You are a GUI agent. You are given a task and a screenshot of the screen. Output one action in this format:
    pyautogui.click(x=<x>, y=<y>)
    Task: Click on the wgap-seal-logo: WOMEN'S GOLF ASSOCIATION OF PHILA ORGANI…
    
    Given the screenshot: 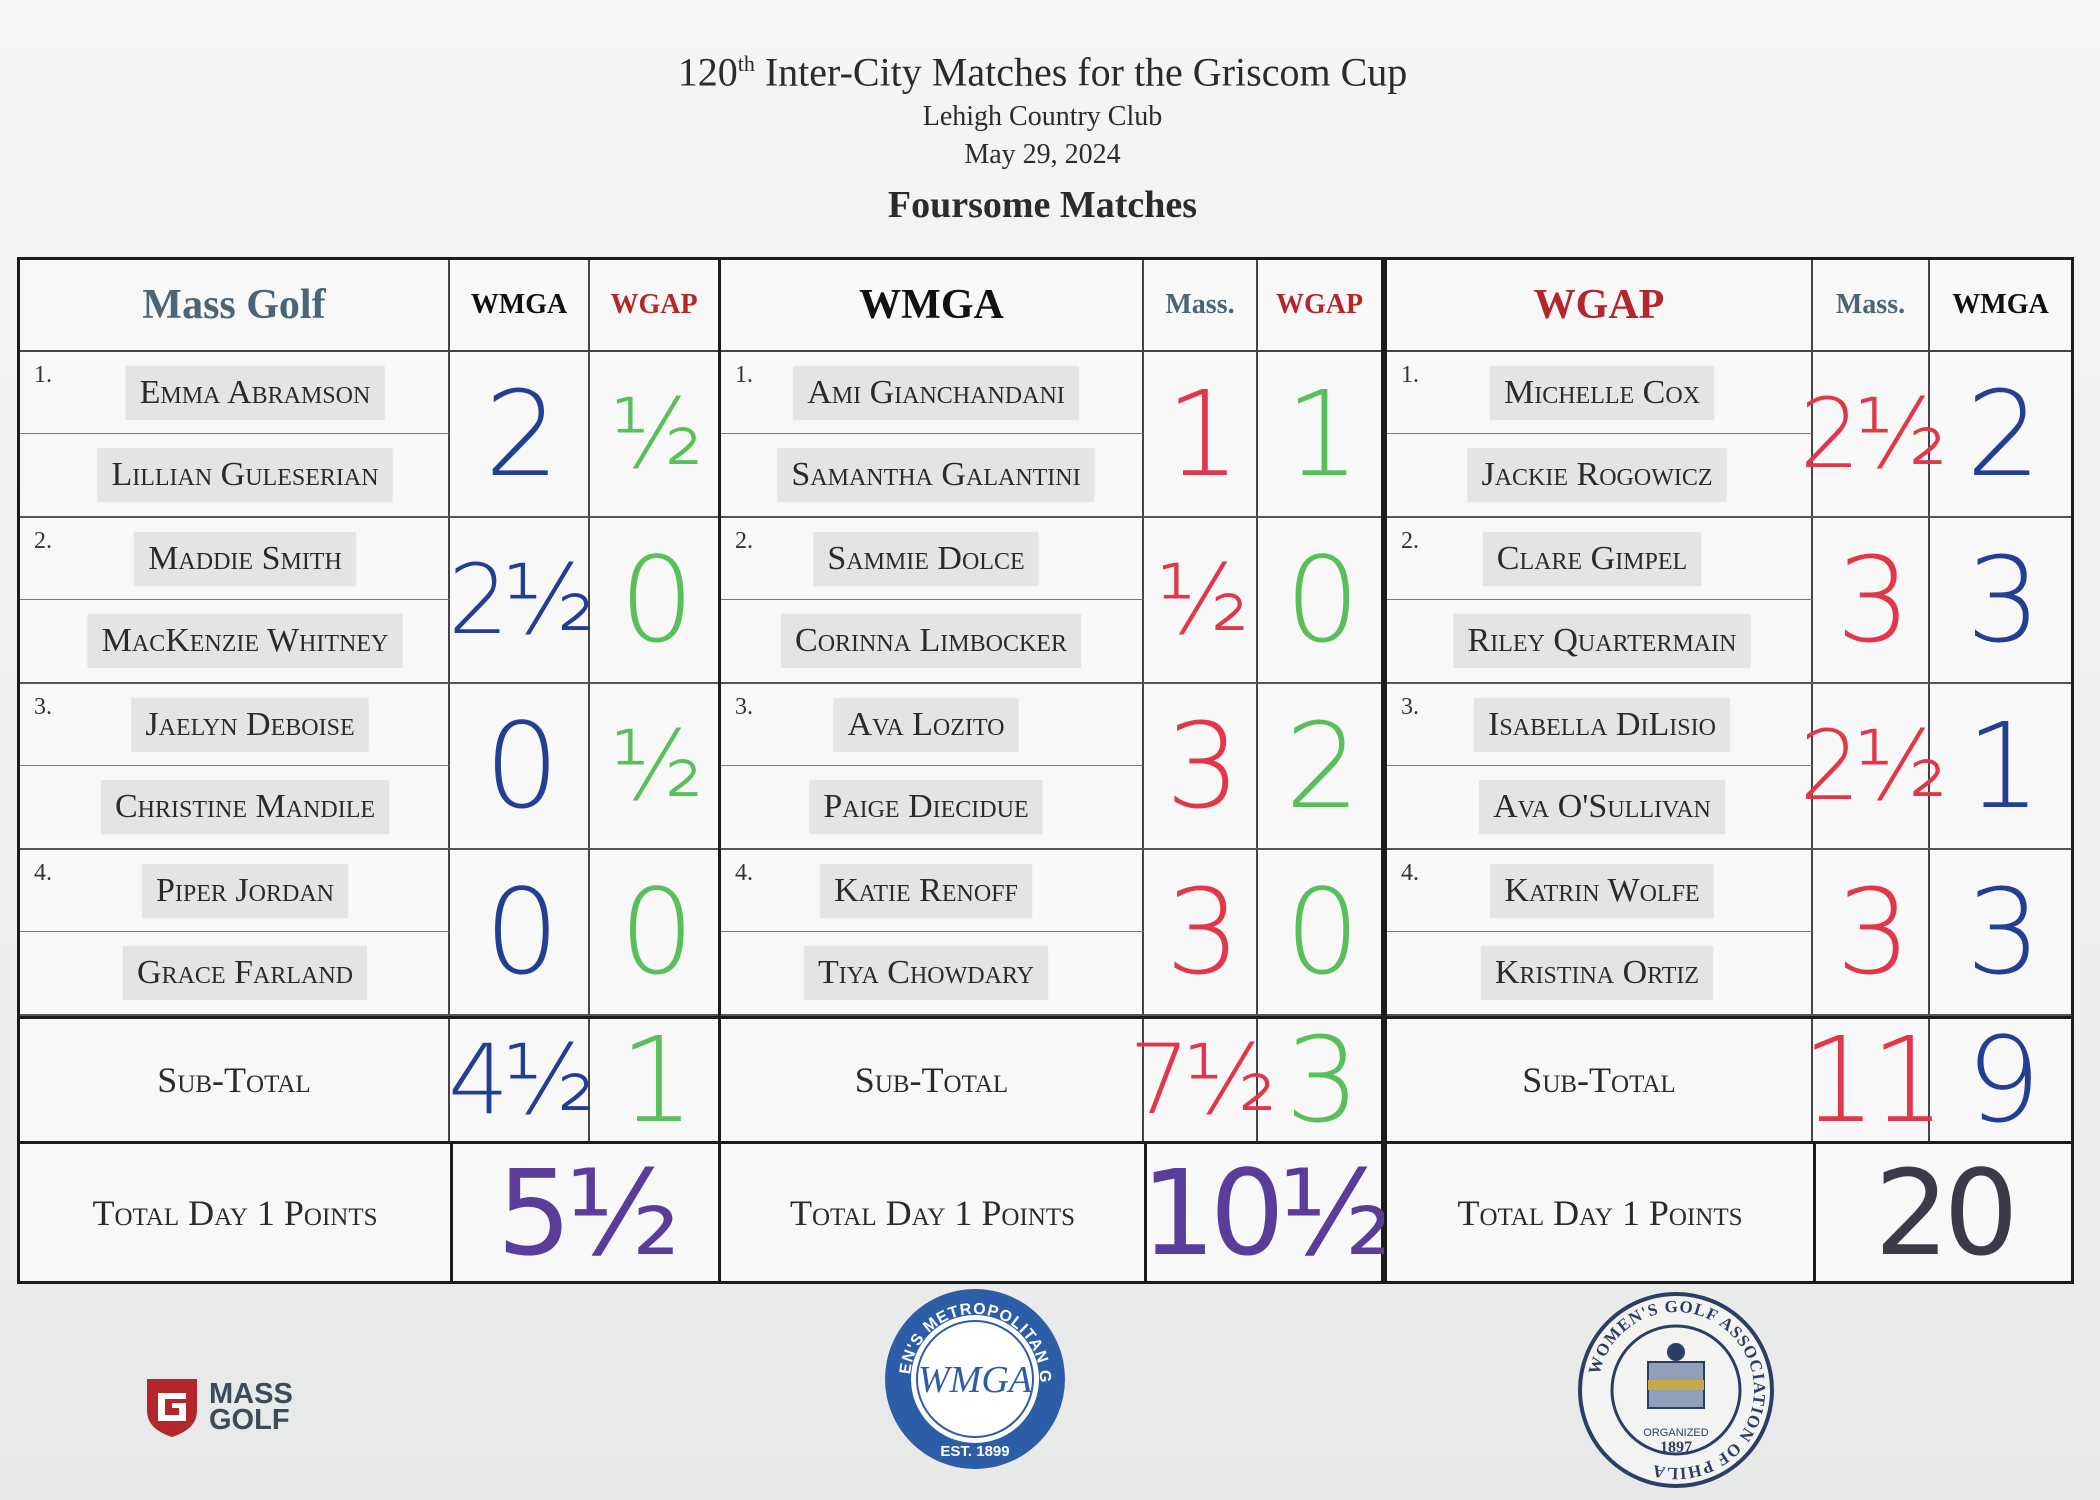 What is the action you would take?
    pyautogui.click(x=1676, y=1390)
    